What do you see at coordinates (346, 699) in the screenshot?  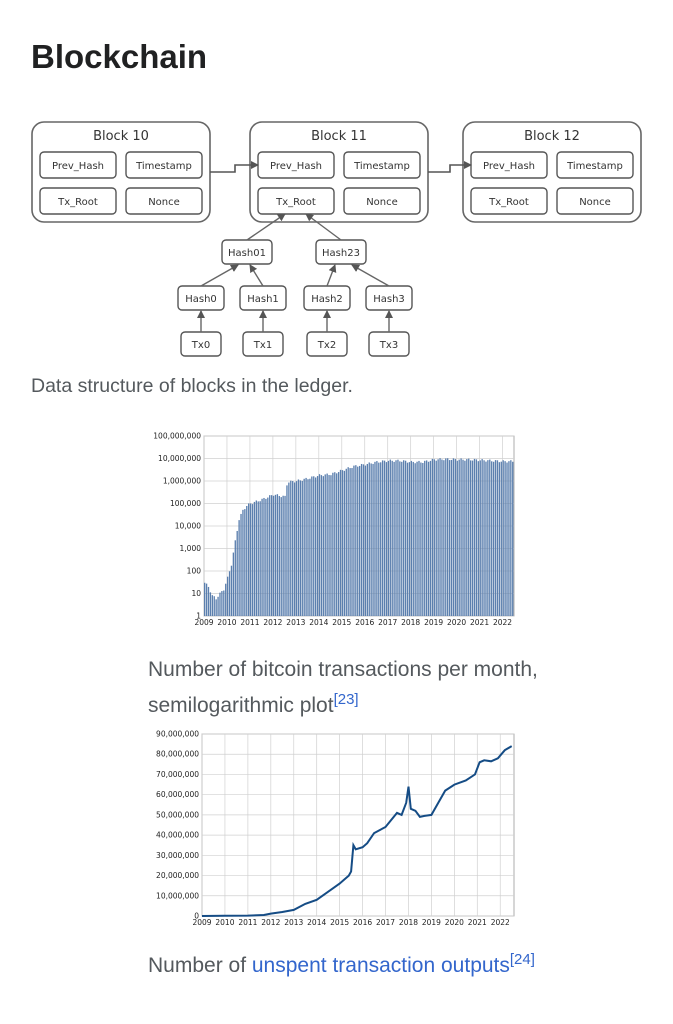 I see `reference-link-23: [23]` at bounding box center [346, 699].